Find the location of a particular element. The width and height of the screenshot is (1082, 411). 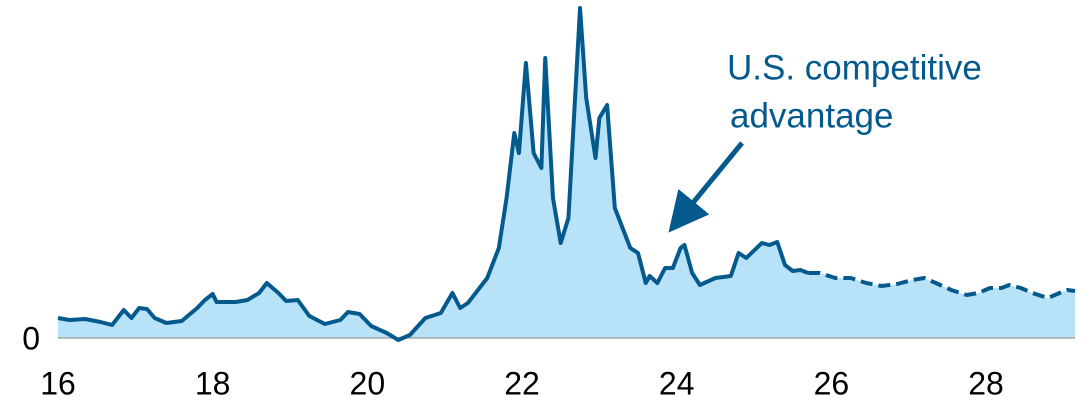

x-tick-label: 24 is located at coordinates (677, 383).